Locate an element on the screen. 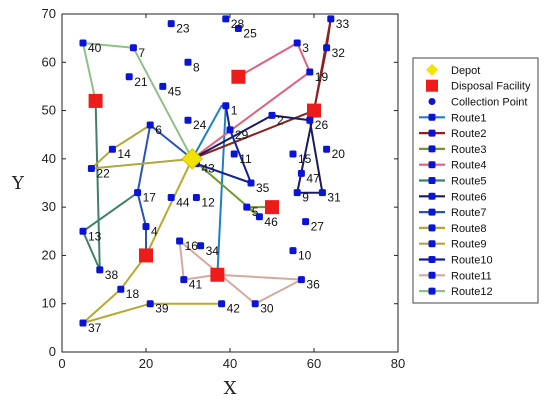 This screenshot has width=550, height=402. collection-point-label: 19 is located at coordinates (322, 77).